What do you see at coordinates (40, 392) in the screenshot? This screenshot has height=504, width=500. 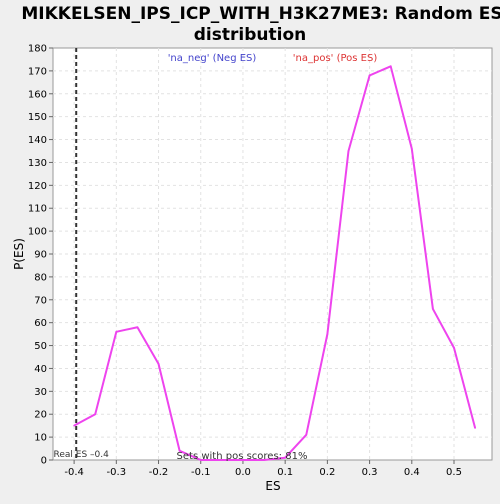 I see `y-tick-label: 30` at bounding box center [40, 392].